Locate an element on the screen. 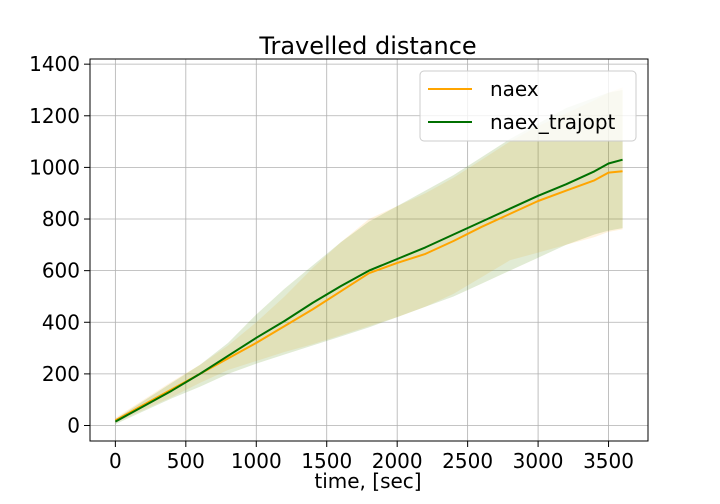 The width and height of the screenshot is (720, 504). x-axis-ticks: 0 500 1000 1500 2000 2500 3000 3500 is located at coordinates (371, 457).